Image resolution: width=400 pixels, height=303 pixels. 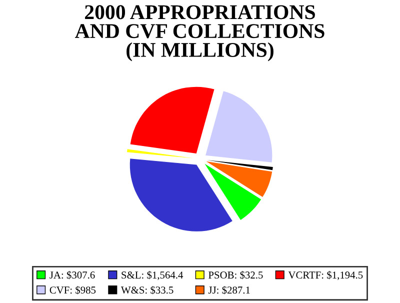 What do you see at coordinates (235, 275) in the screenshot?
I see `legend-label: PSOB: $32.5` at bounding box center [235, 275].